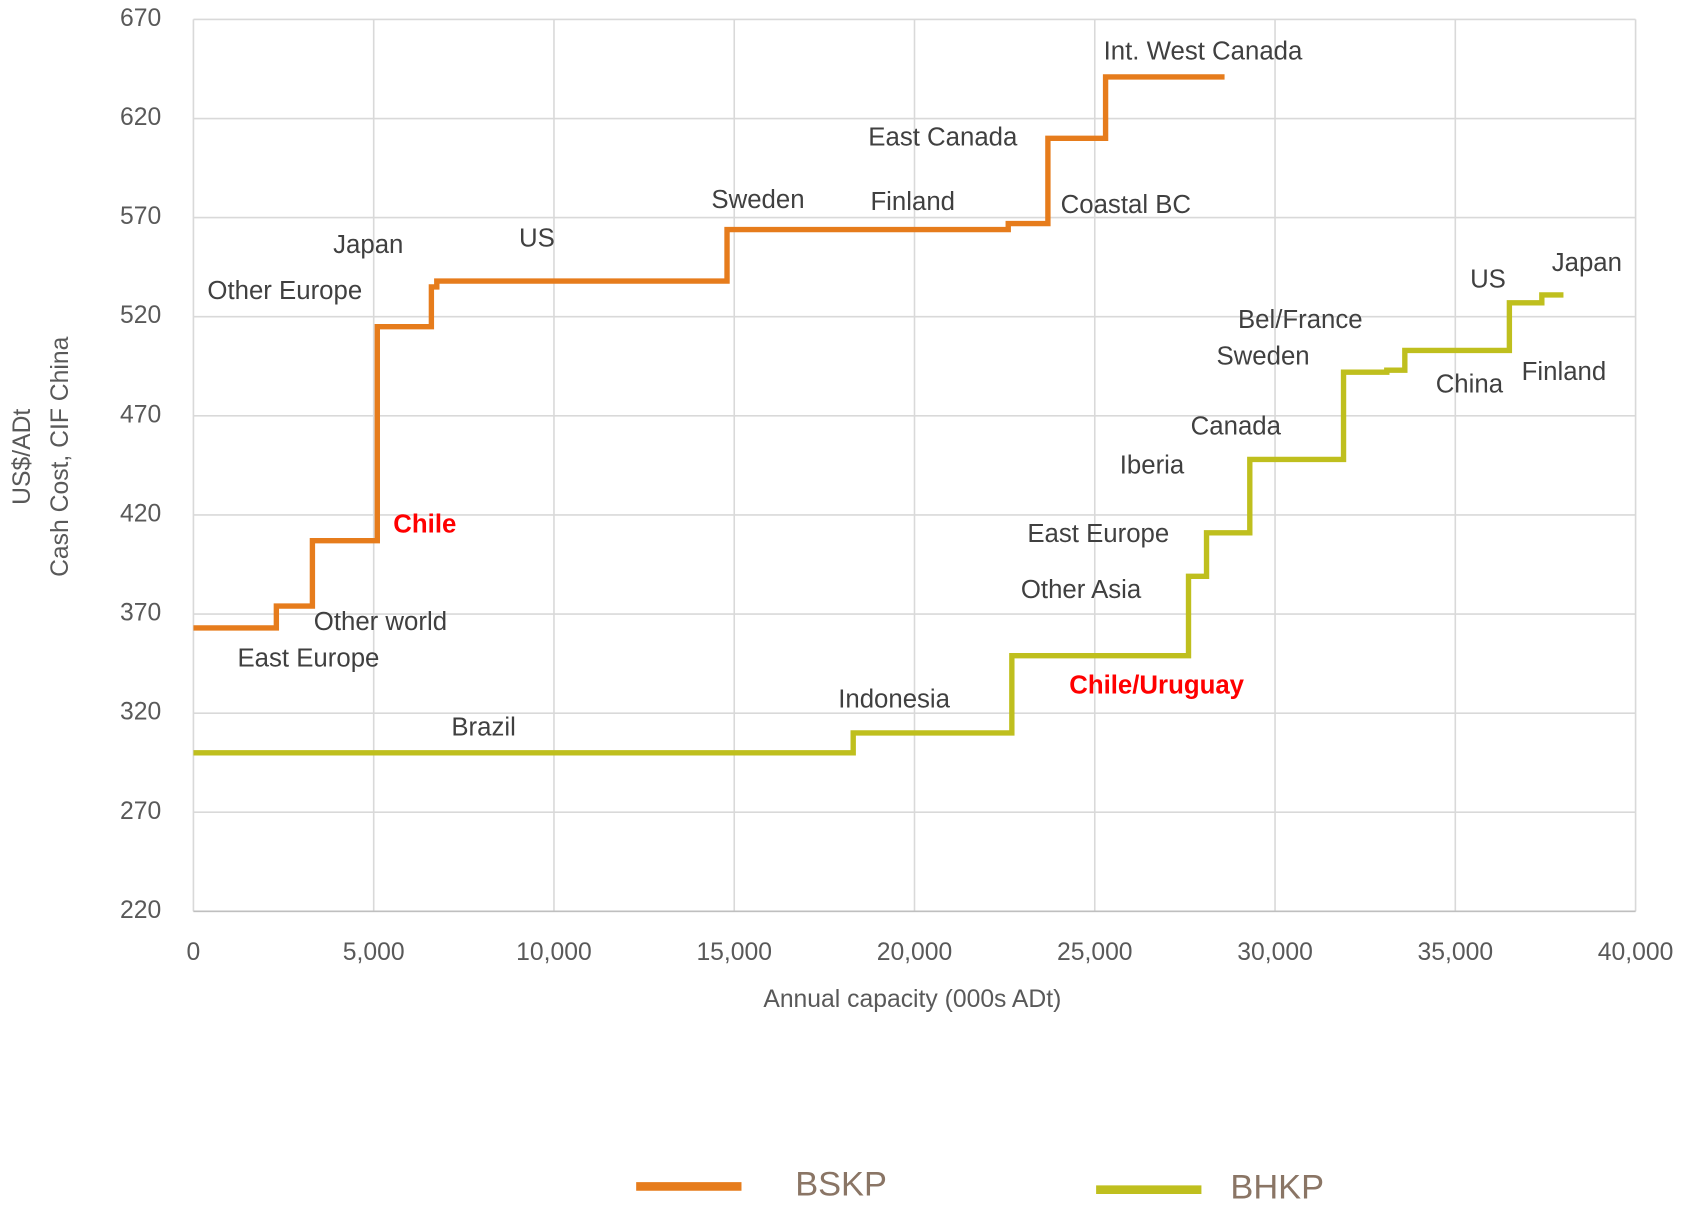 This screenshot has height=1208, width=1685. What do you see at coordinates (140, 315) in the screenshot?
I see `y-tick-label: 520` at bounding box center [140, 315].